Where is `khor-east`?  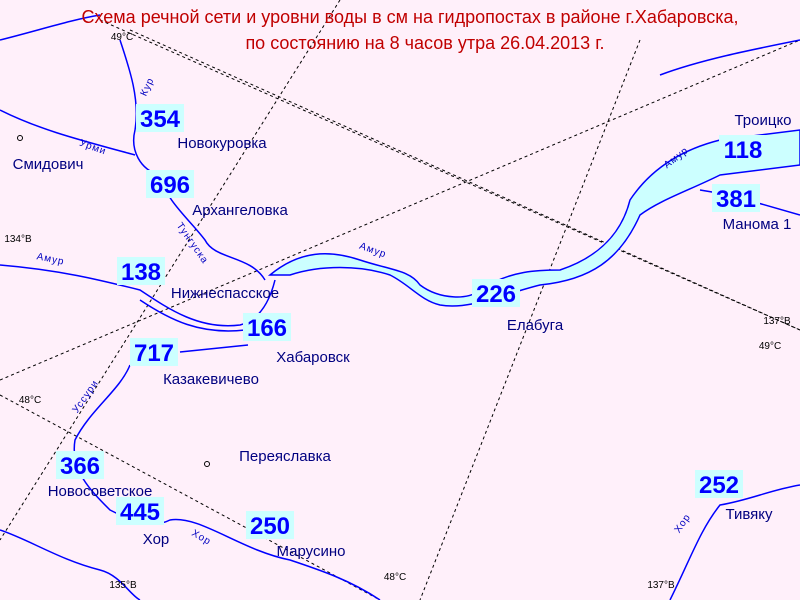 khor-east is located at coordinates (734, 542).